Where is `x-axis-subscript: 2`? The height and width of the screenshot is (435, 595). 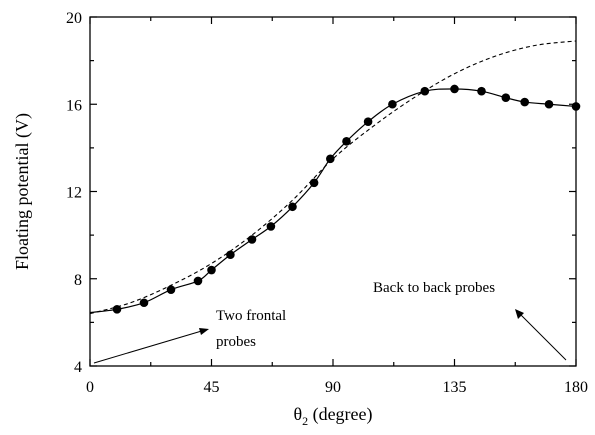
x-axis-subscript: 2 is located at coordinates (305, 421).